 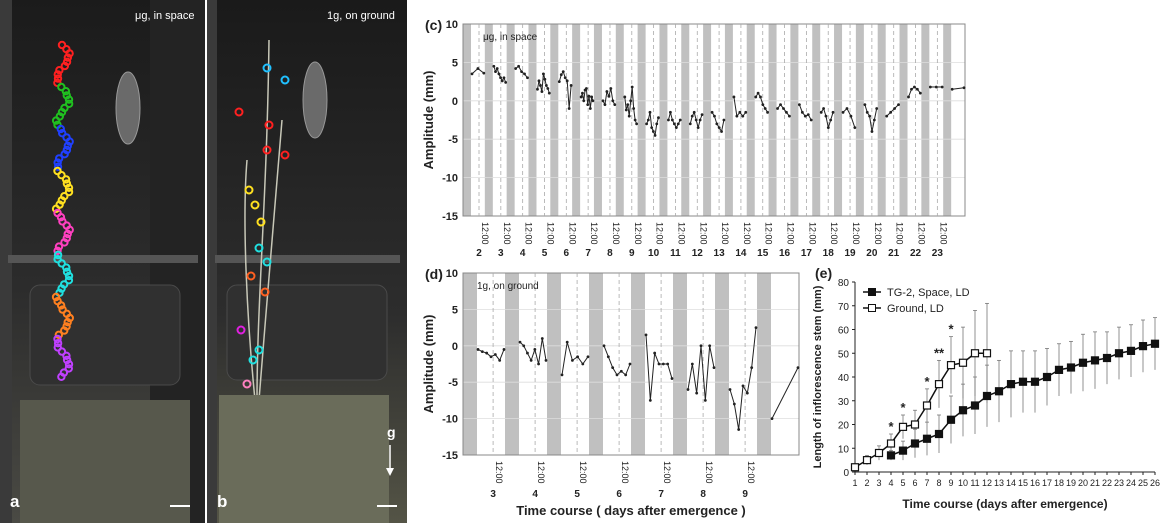 What do you see at coordinates (1131, 483) in the screenshot?
I see `x-tick-label: 24` at bounding box center [1131, 483].